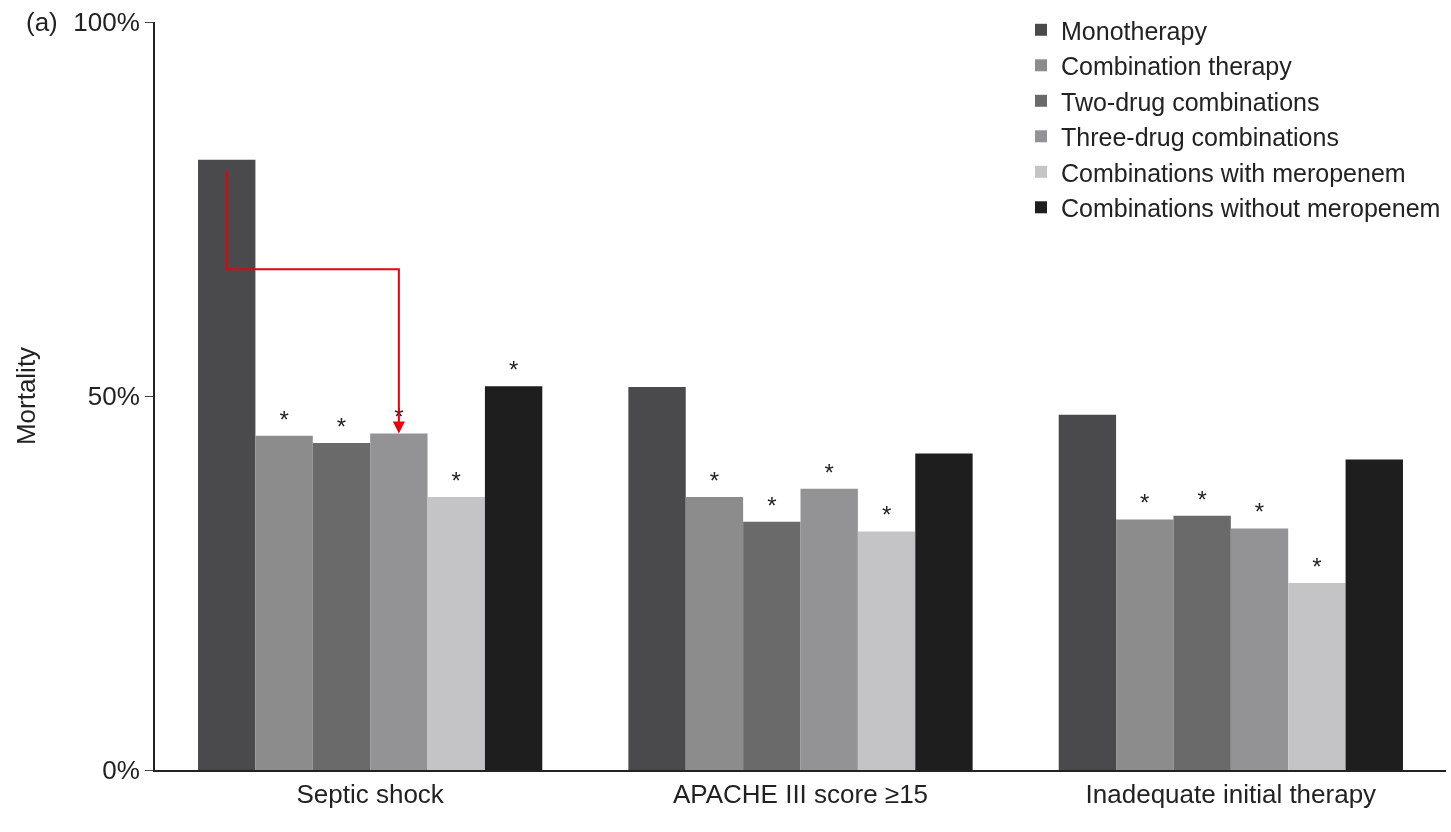  I want to click on legend-label: Monotherapy, so click(1134, 30).